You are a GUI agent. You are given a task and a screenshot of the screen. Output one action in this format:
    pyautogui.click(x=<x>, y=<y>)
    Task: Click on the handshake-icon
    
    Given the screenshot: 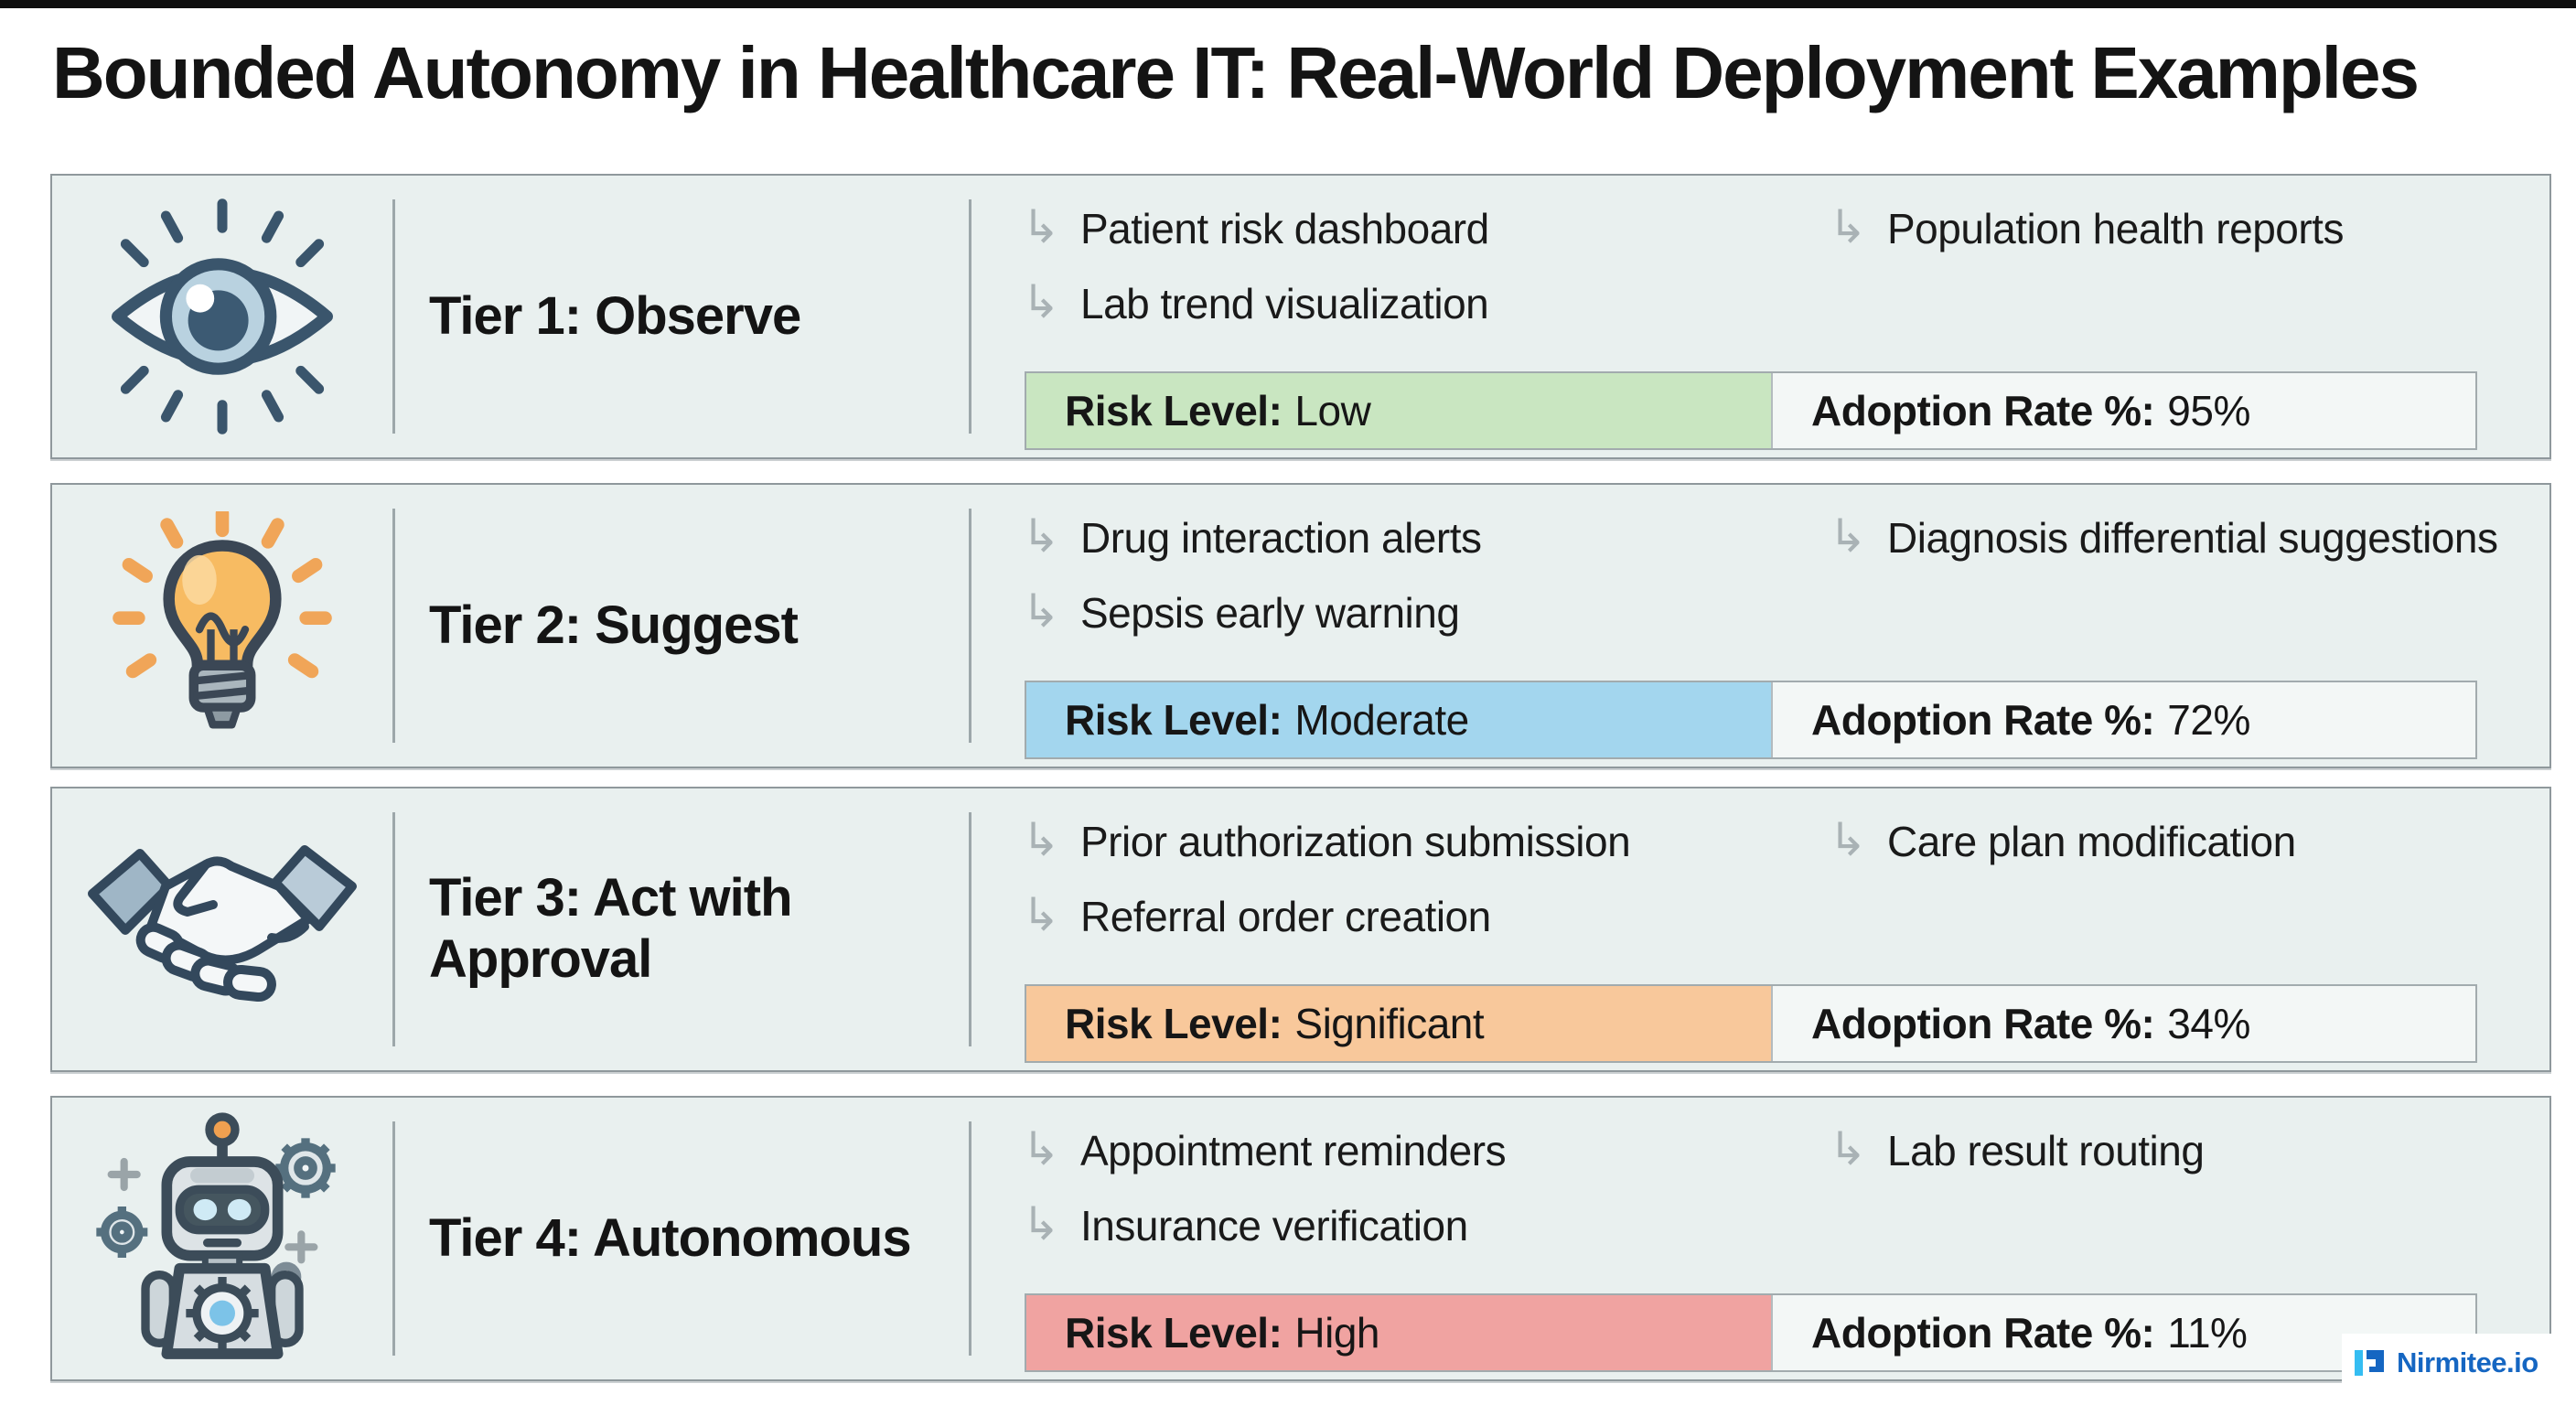 What is the action you would take?
    pyautogui.click(x=222, y=929)
    